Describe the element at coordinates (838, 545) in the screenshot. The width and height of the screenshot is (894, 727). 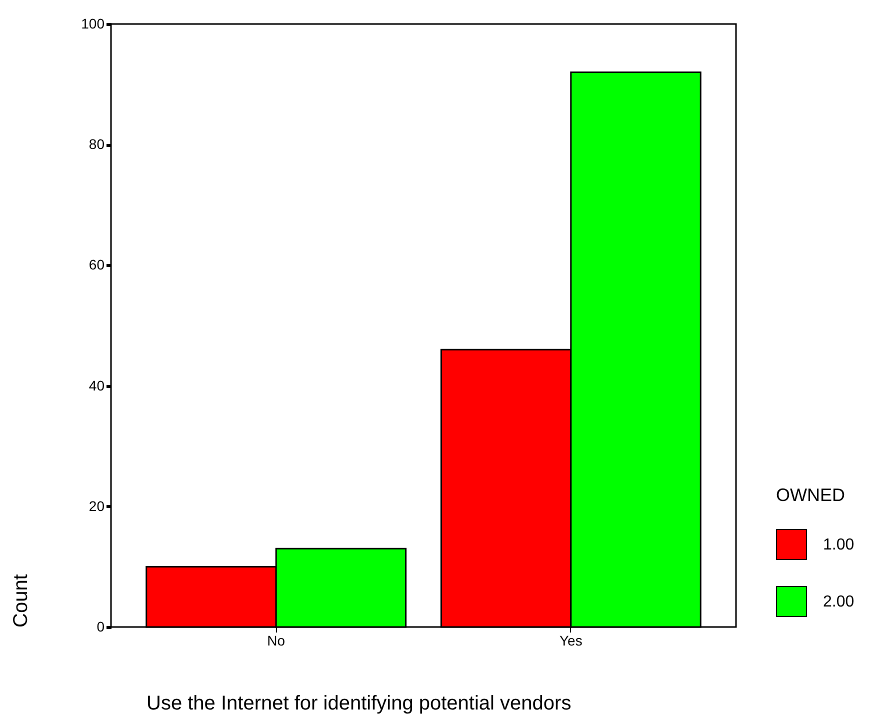
I see `legend-label: 1.00` at that location.